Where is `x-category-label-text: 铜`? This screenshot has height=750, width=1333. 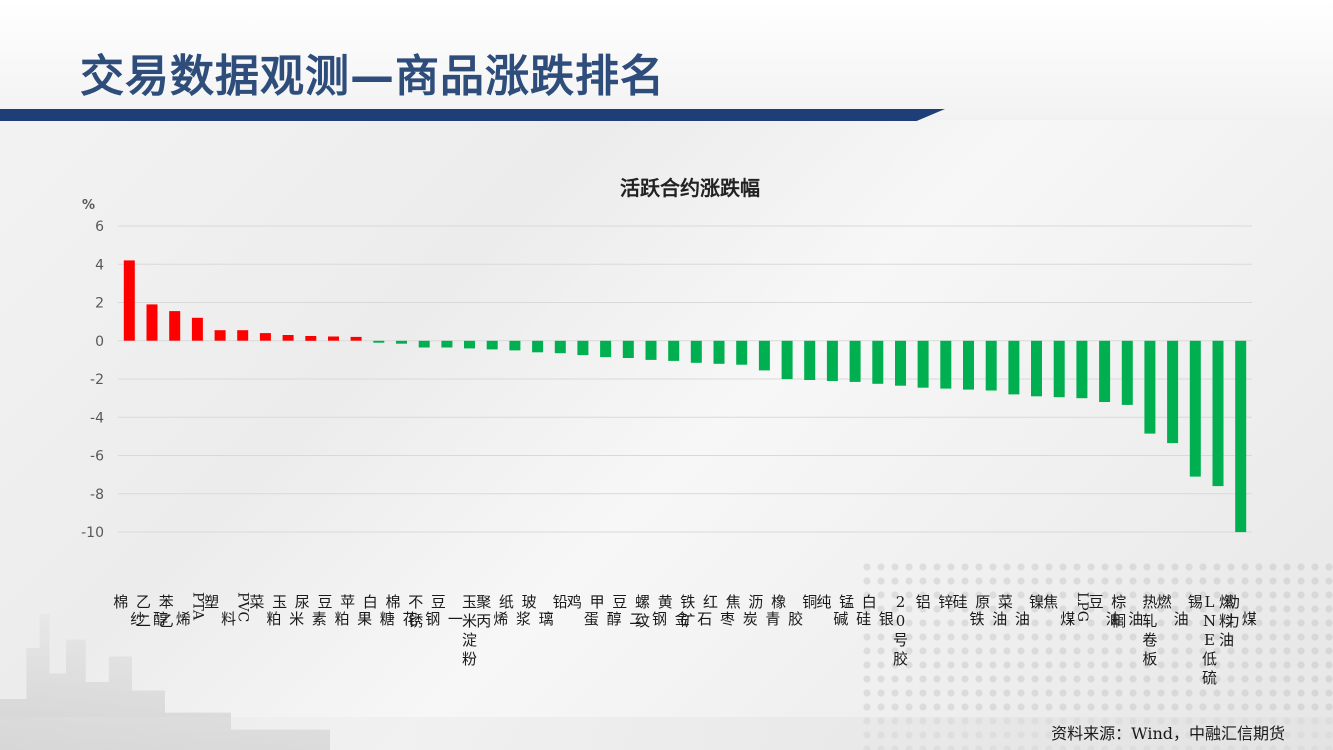 x-category-label-text: 铜 is located at coordinates (809, 602).